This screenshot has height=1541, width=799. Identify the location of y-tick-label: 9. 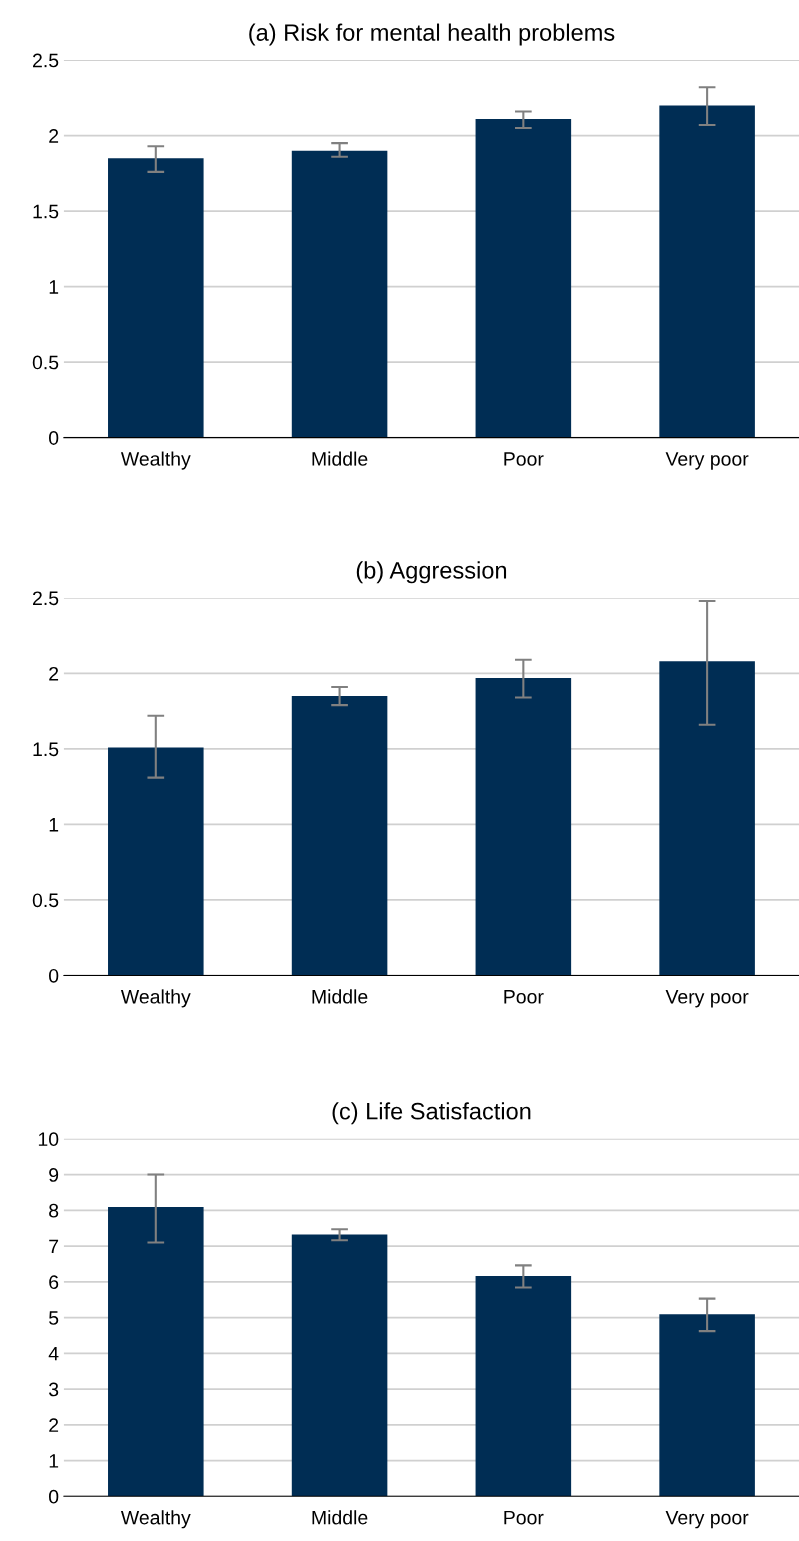
(54, 1175).